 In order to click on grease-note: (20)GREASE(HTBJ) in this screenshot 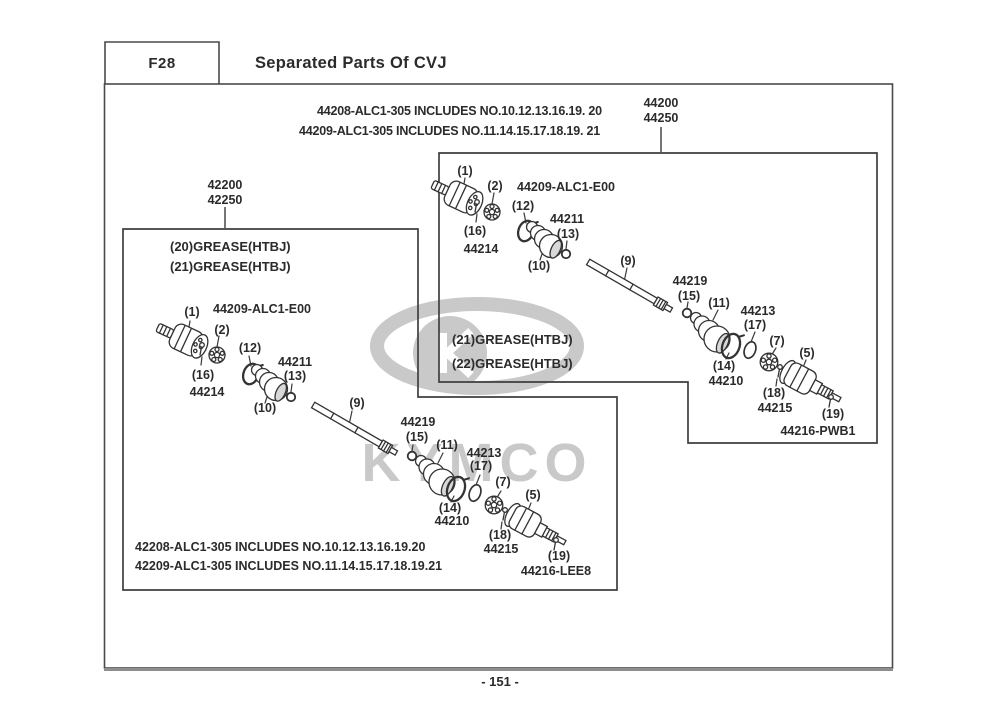, I will do `click(230, 246)`.